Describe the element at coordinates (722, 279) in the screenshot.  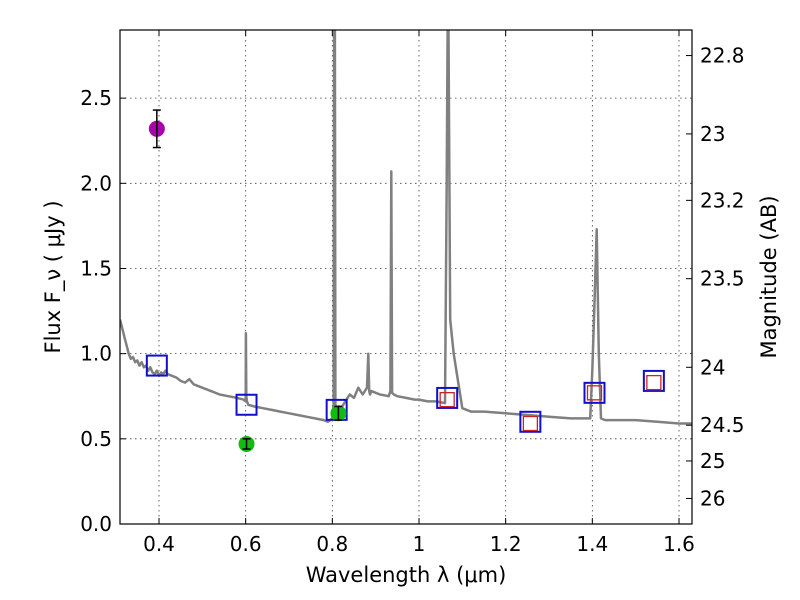
I see `y2-tick-label: 23.5` at that location.